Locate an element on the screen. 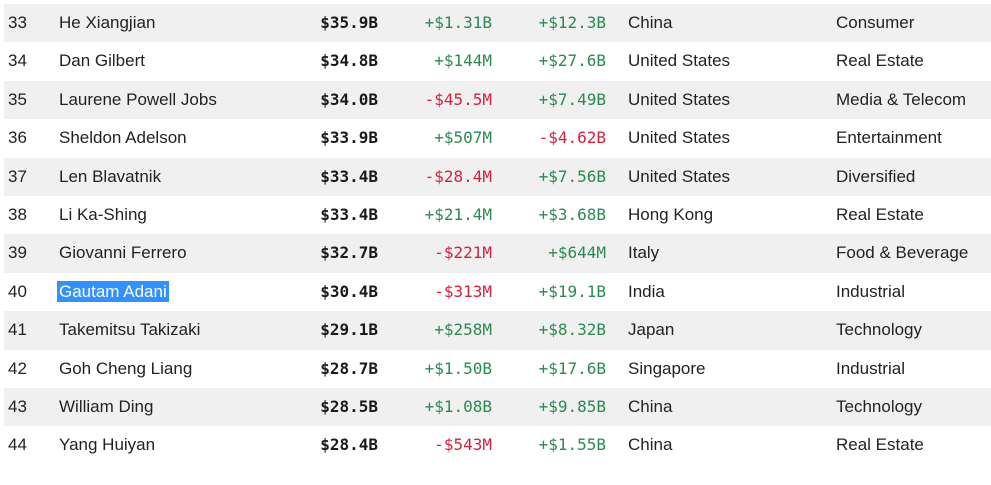  name-link: Goh Cheng Liang is located at coordinates (126, 368).